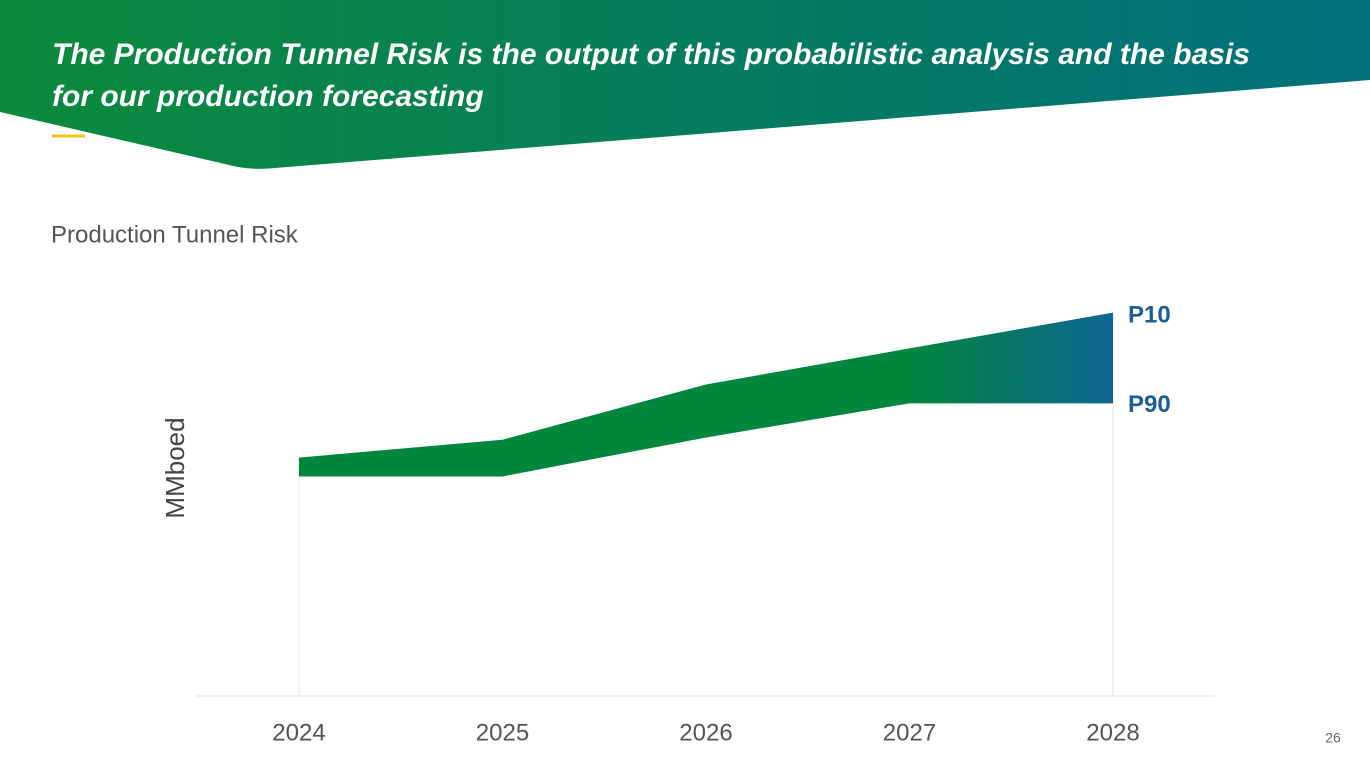  Describe the element at coordinates (268, 96) in the screenshot. I see `slide-title: for our production forecasting` at that location.